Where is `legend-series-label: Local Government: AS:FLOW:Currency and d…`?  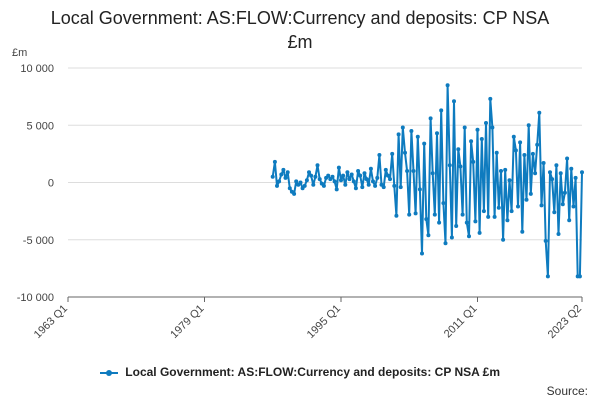
legend-series-label: Local Government: AS:FLOW:Currency and d… is located at coordinates (313, 372).